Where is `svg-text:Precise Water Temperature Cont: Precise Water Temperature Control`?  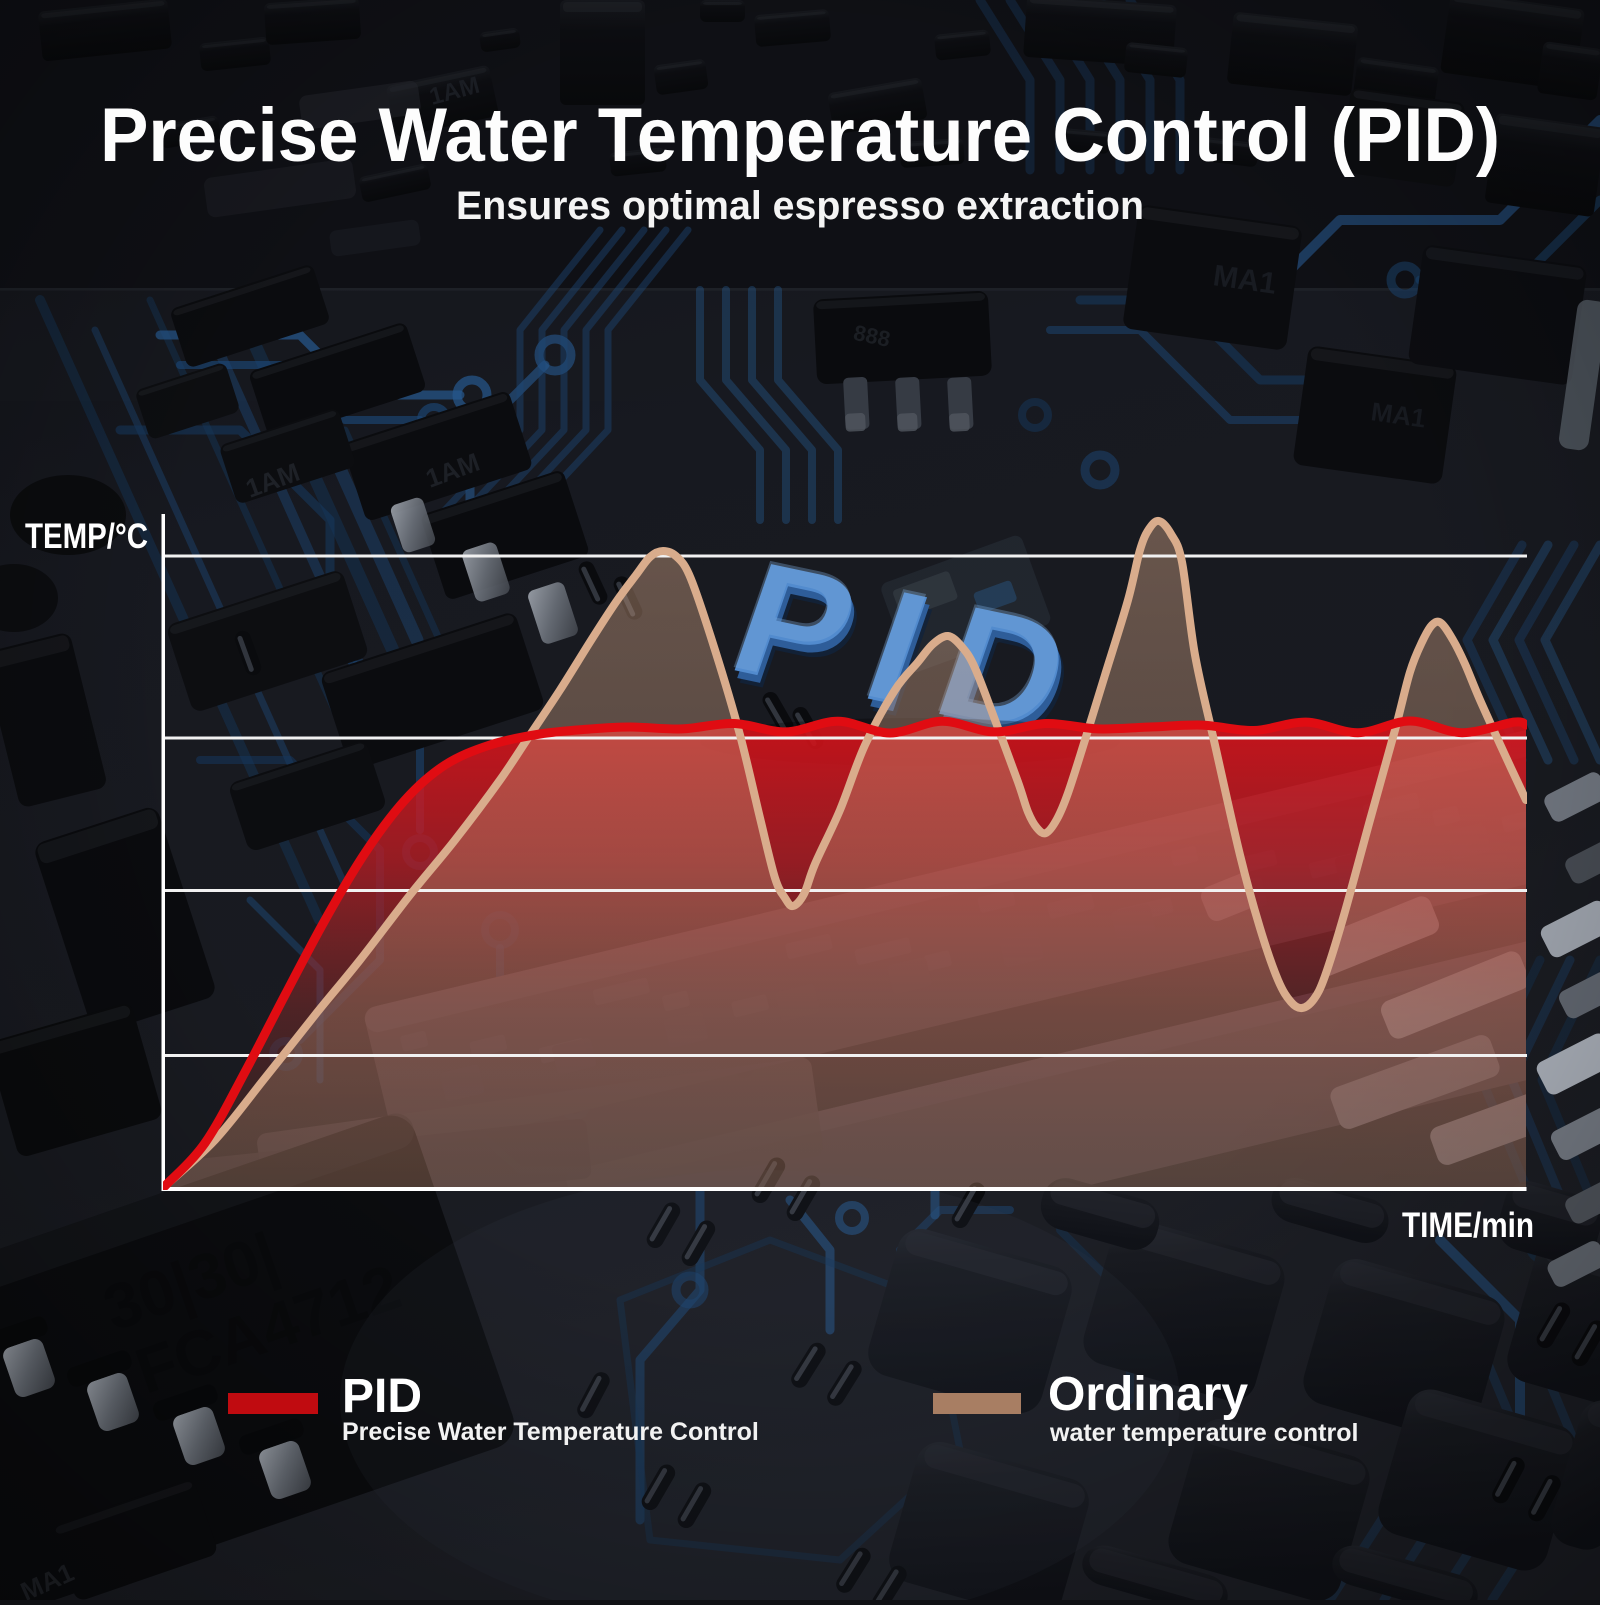 svg-text:Precise Water Temperature Cont: Precise Water Temperature Control is located at coordinates (550, 1432).